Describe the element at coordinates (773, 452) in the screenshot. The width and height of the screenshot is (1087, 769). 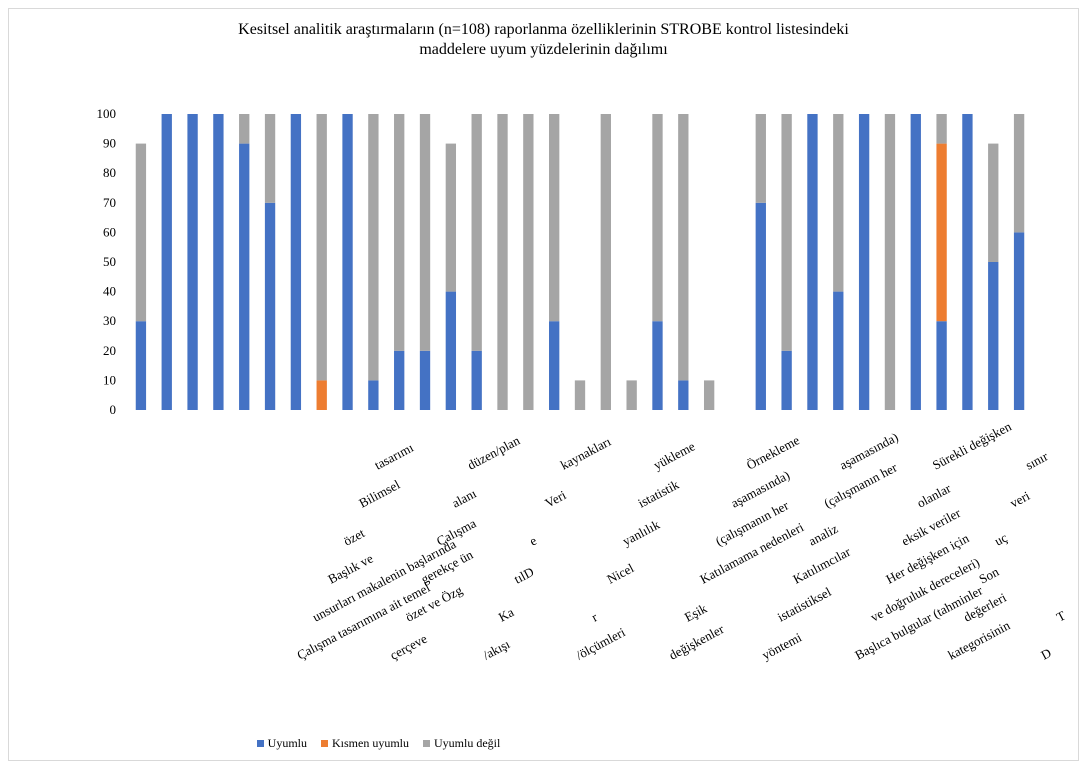
I see `x-category-label: Örnekleme` at that location.